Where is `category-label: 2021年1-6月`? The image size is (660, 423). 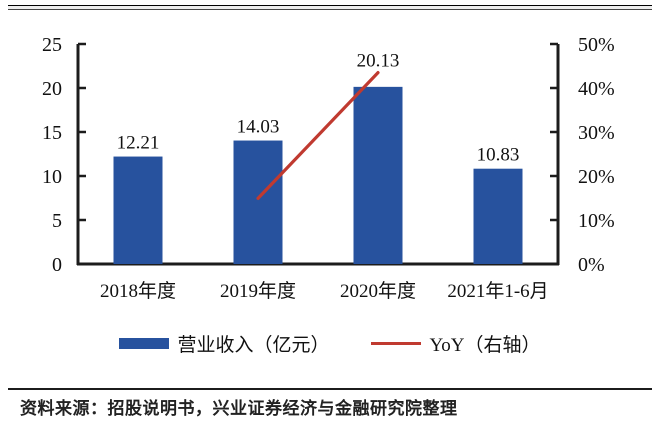
category-label: 2021年1-6月 is located at coordinates (497, 291).